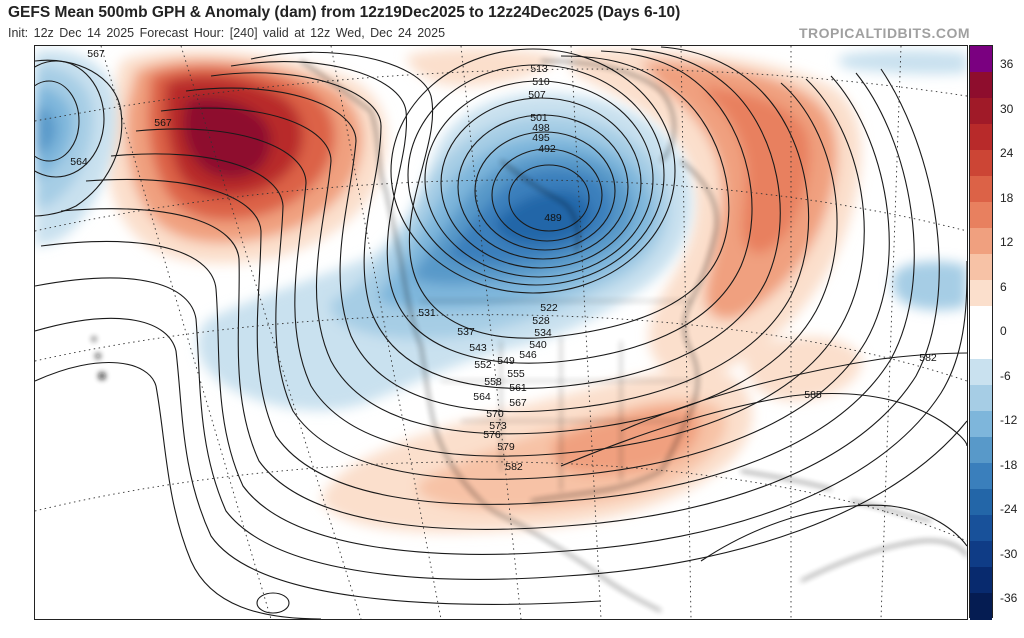  What do you see at coordinates (1003, 331) in the screenshot?
I see `colorbar-tick-label: 0` at bounding box center [1003, 331].